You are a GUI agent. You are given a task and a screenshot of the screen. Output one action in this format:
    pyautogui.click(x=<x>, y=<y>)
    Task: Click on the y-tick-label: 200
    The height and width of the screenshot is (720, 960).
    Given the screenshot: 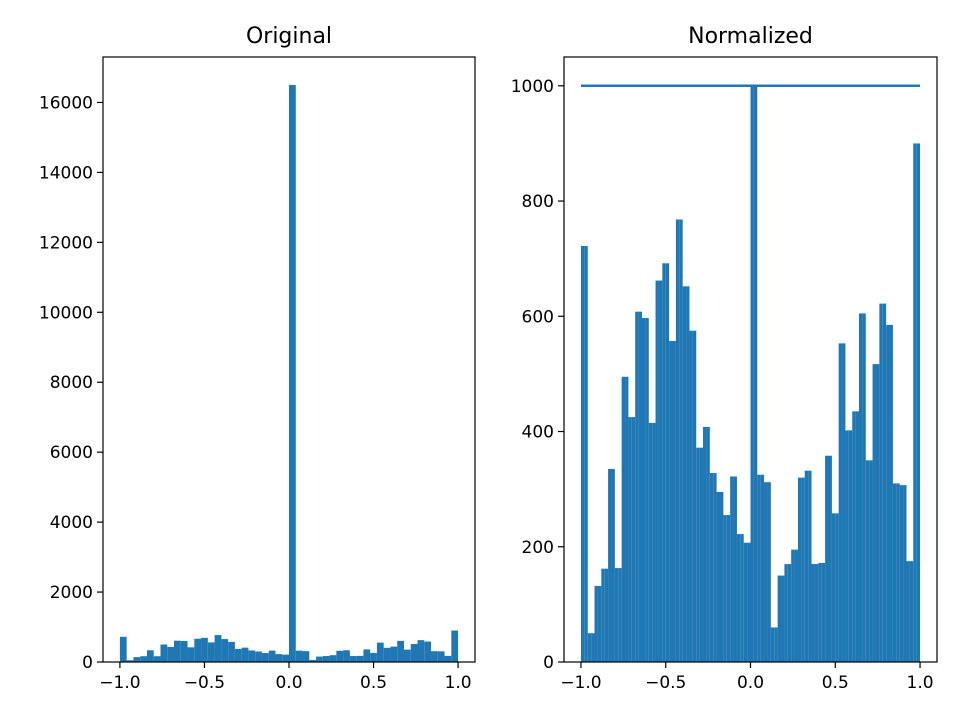 What is the action you would take?
    pyautogui.click(x=538, y=548)
    